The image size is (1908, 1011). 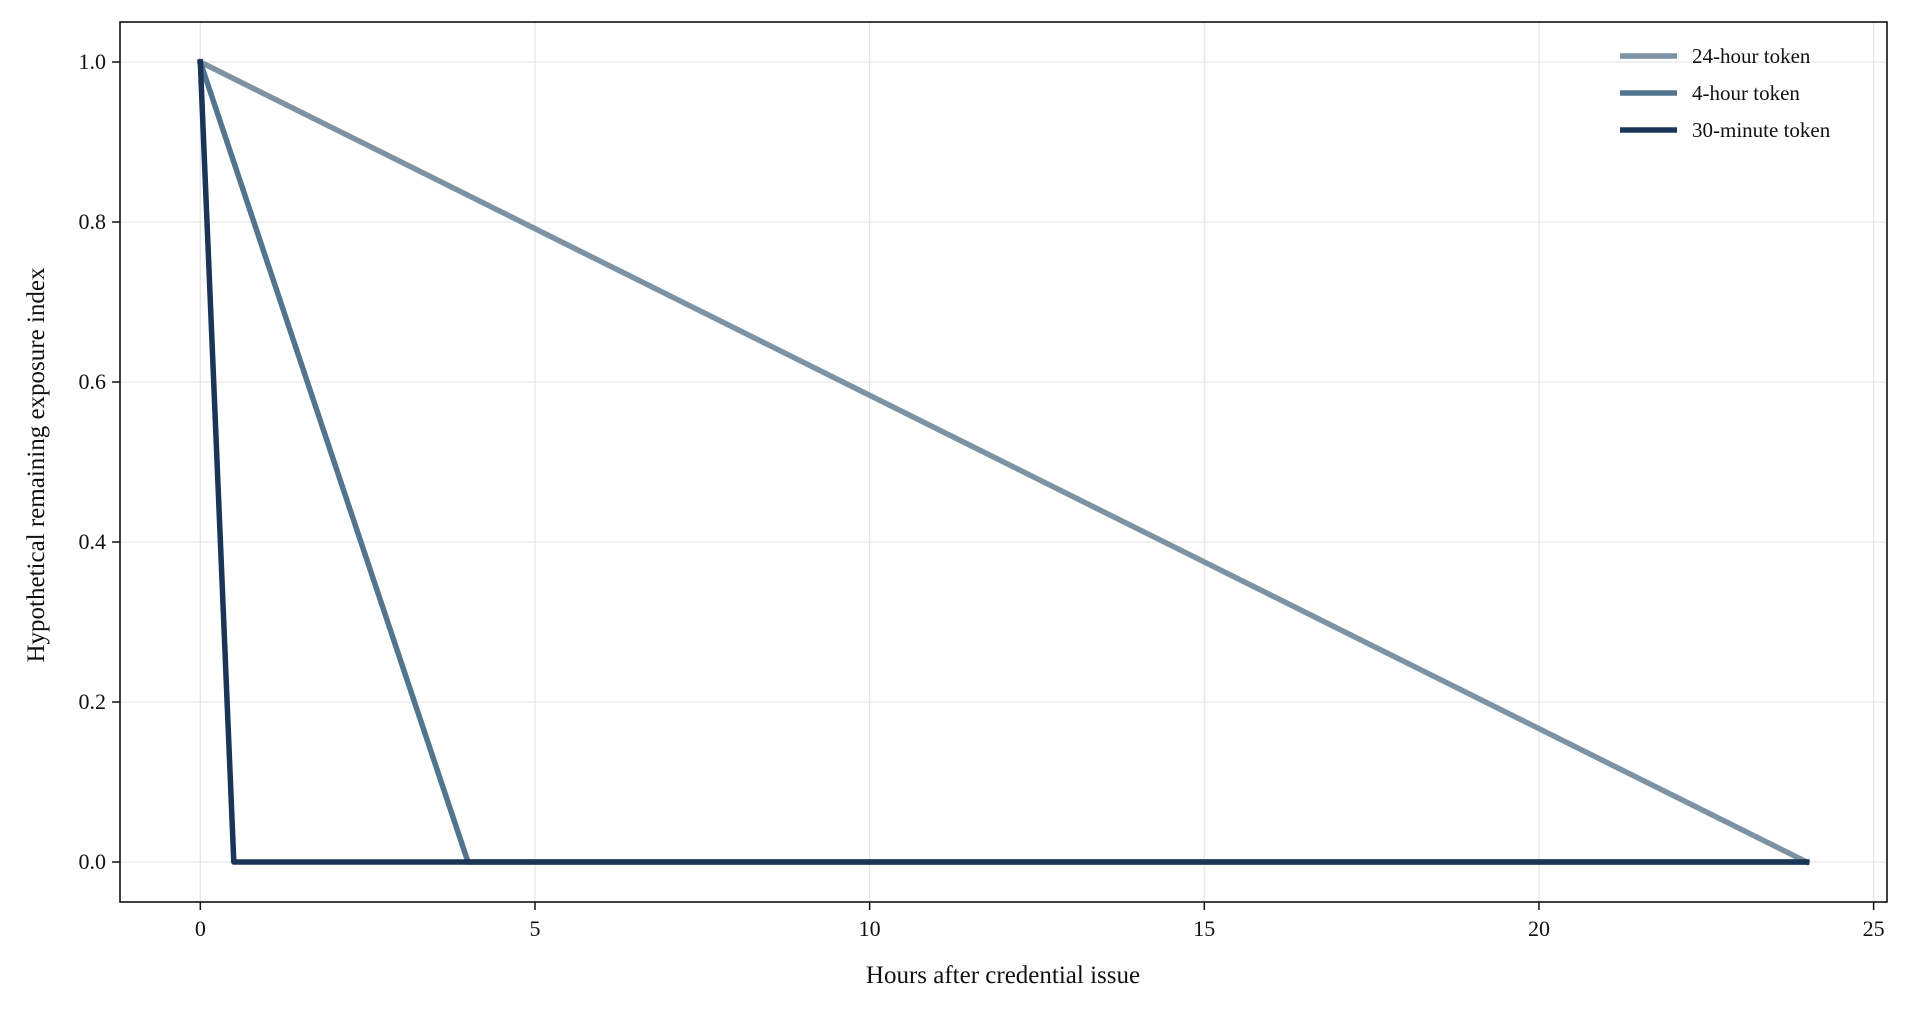 I want to click on legend: 24-hour token 4-hour token 30-minute token, so click(x=1725, y=93).